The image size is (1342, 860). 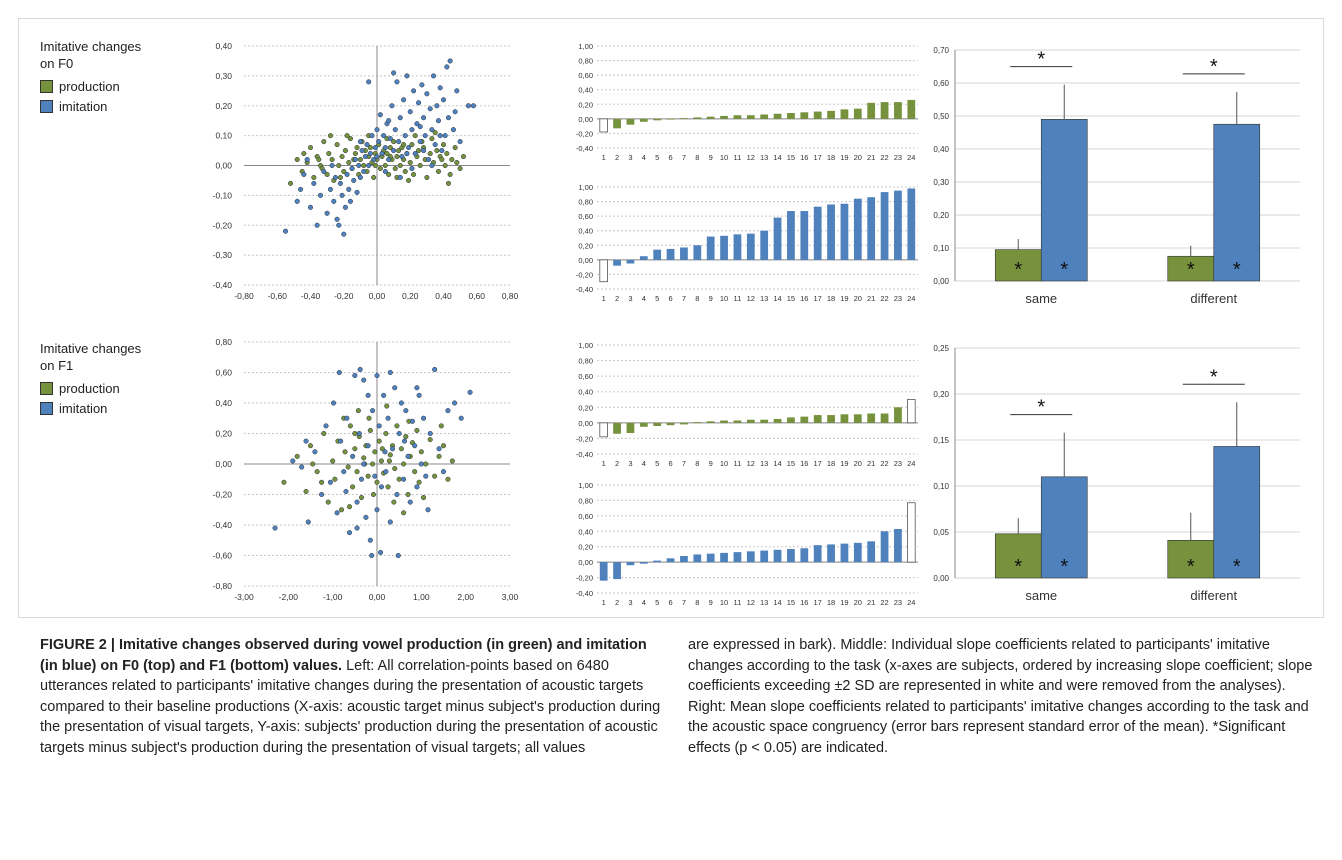 I want to click on x-tick-label: 9, so click(x=711, y=298).